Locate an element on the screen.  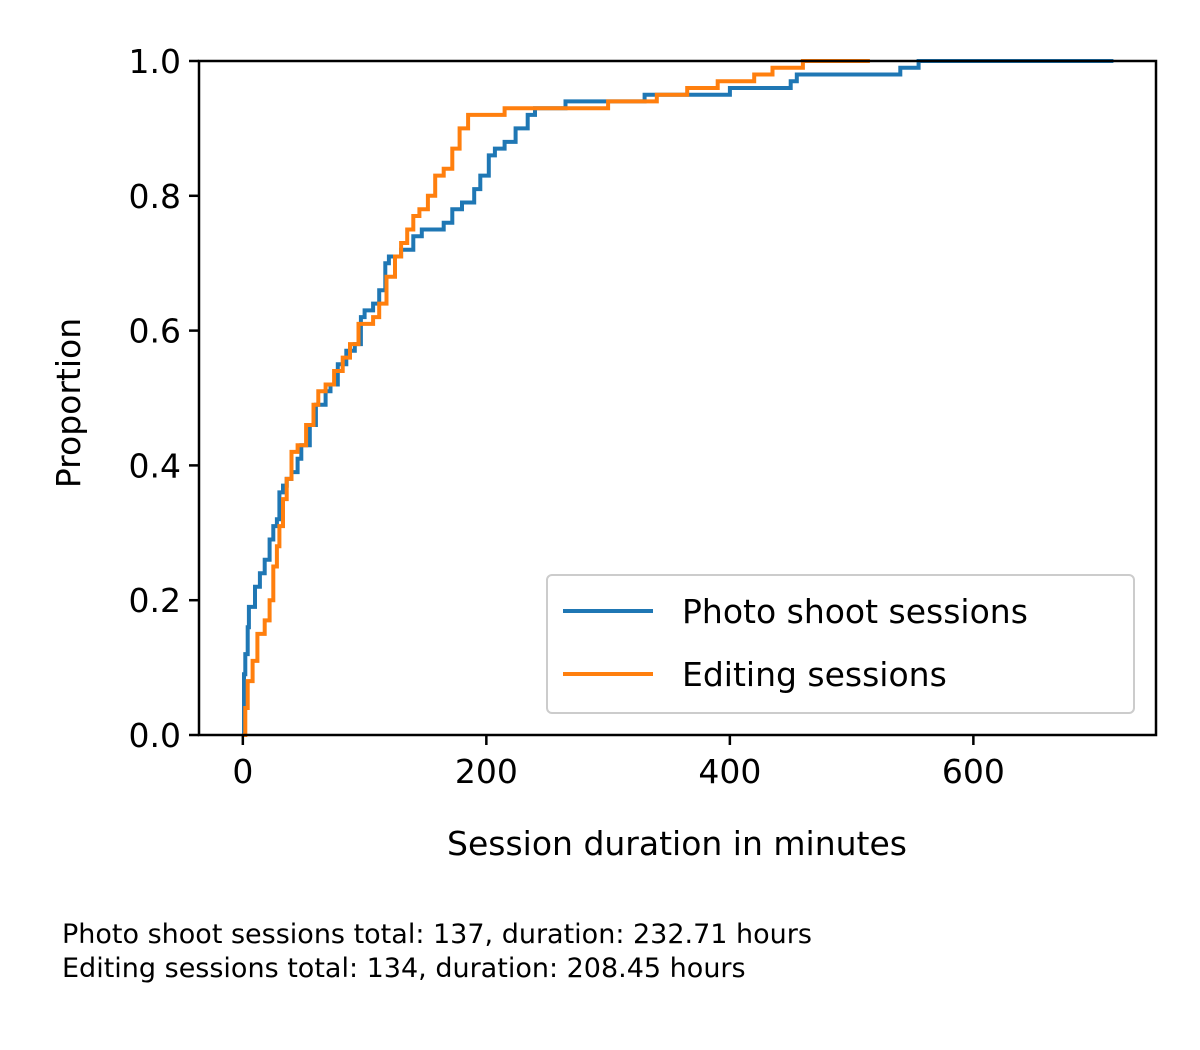
legend: Photo shoot sessions Editing sessions is located at coordinates (840, 644).